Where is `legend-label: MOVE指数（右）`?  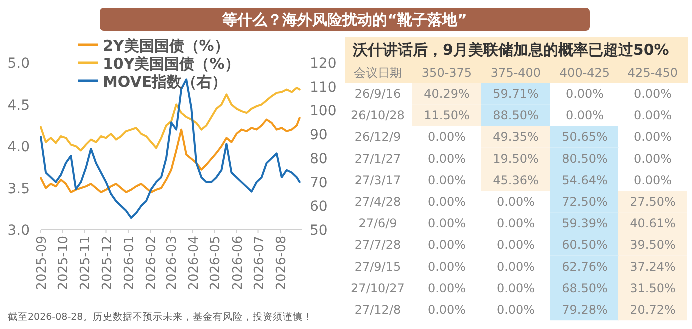
legend-label: MOVE指数（右） is located at coordinates (165, 82).